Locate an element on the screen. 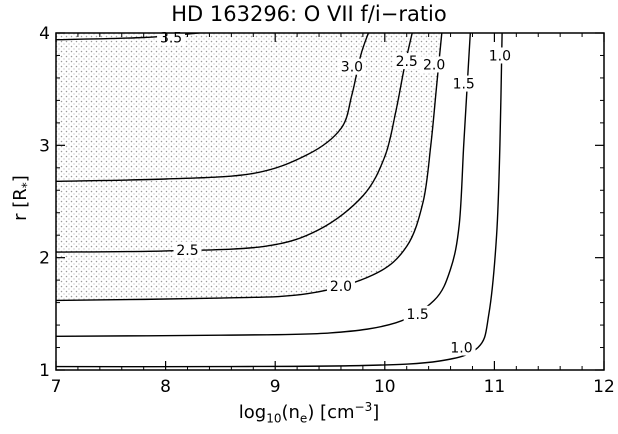 The width and height of the screenshot is (618, 434). contour-label-8: 1.5 is located at coordinates (418, 315).